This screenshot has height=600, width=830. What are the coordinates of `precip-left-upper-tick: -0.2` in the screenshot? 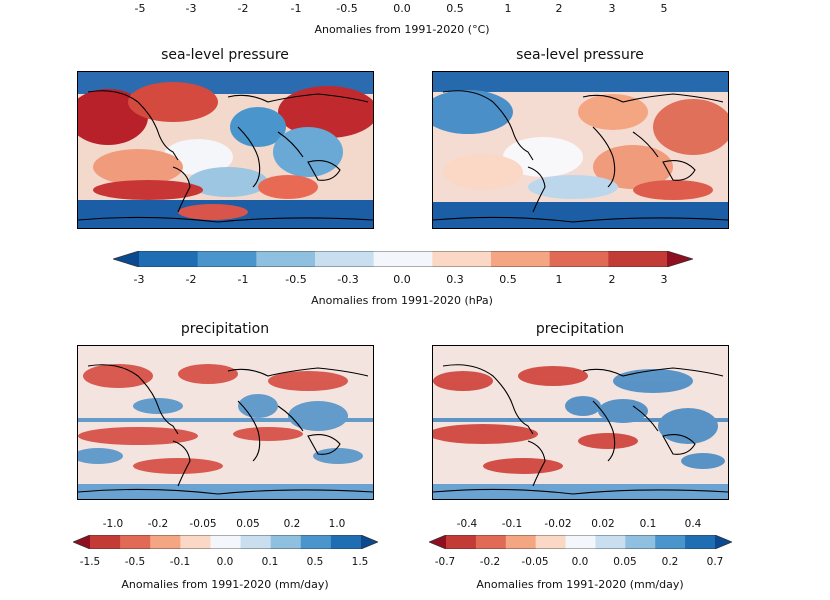 It's located at (158, 524).